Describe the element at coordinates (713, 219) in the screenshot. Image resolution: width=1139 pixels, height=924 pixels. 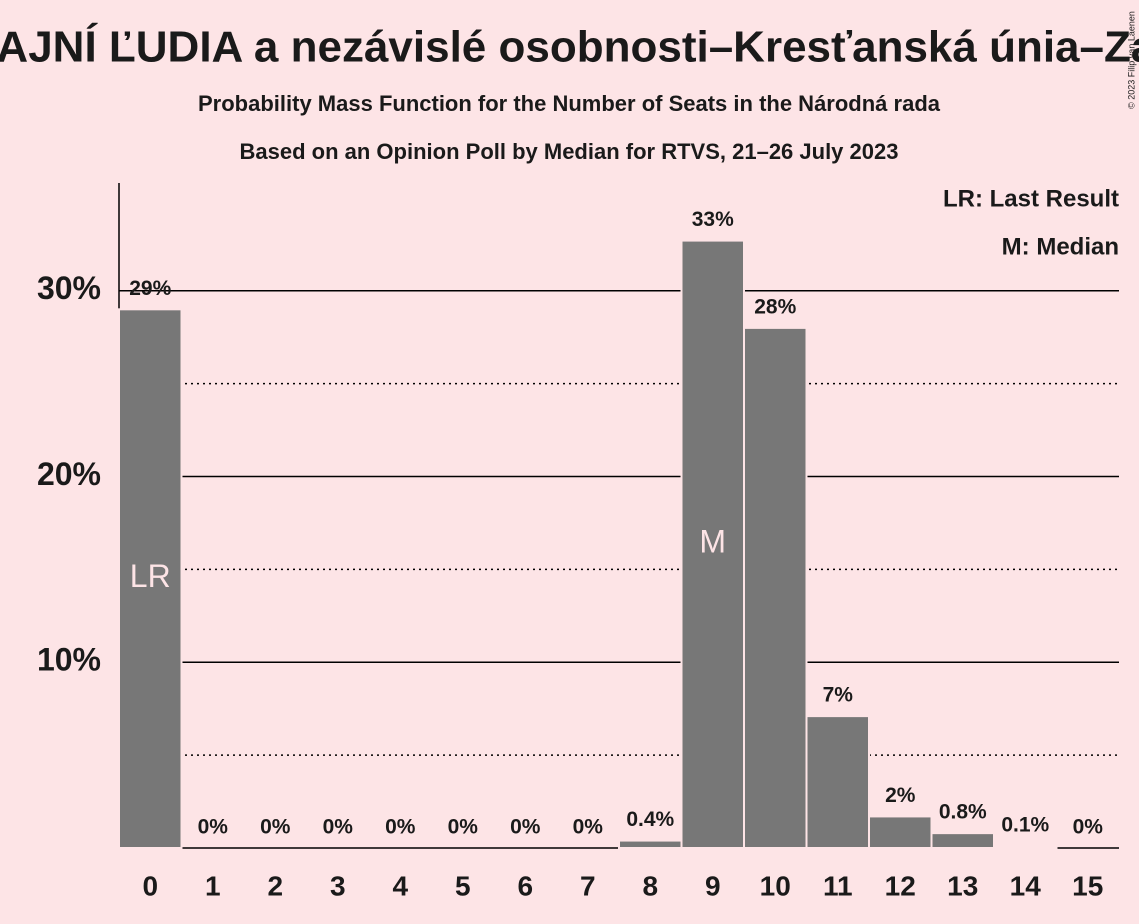
I see `value-label: 33%` at that location.